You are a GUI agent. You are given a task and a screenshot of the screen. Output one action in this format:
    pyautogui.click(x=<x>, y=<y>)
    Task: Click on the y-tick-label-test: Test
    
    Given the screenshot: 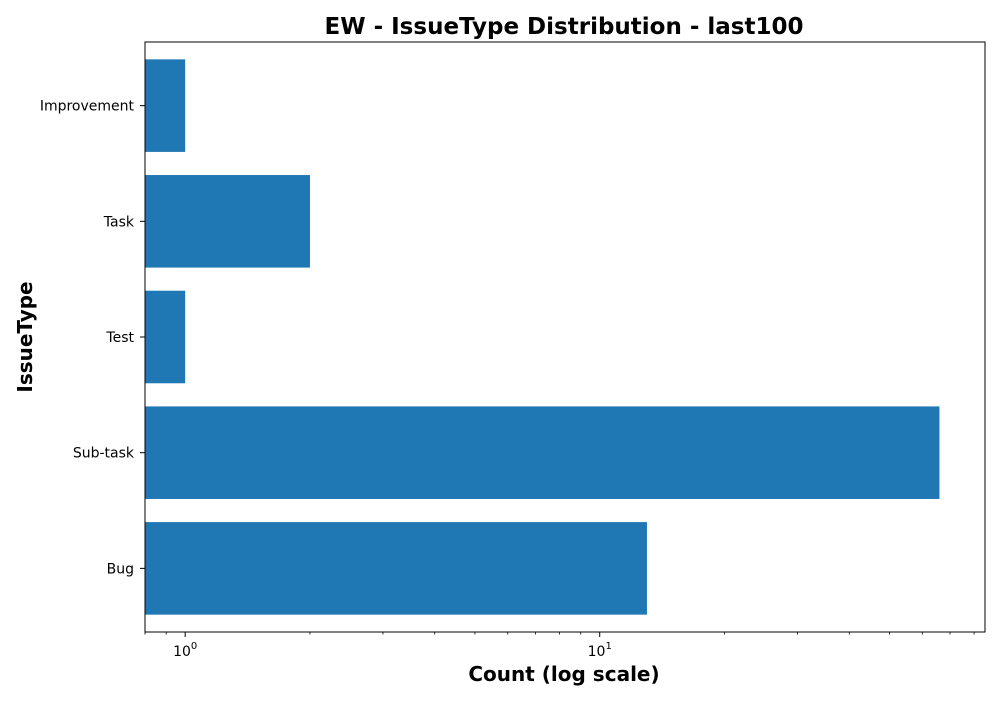 What is the action you would take?
    pyautogui.click(x=119, y=338)
    